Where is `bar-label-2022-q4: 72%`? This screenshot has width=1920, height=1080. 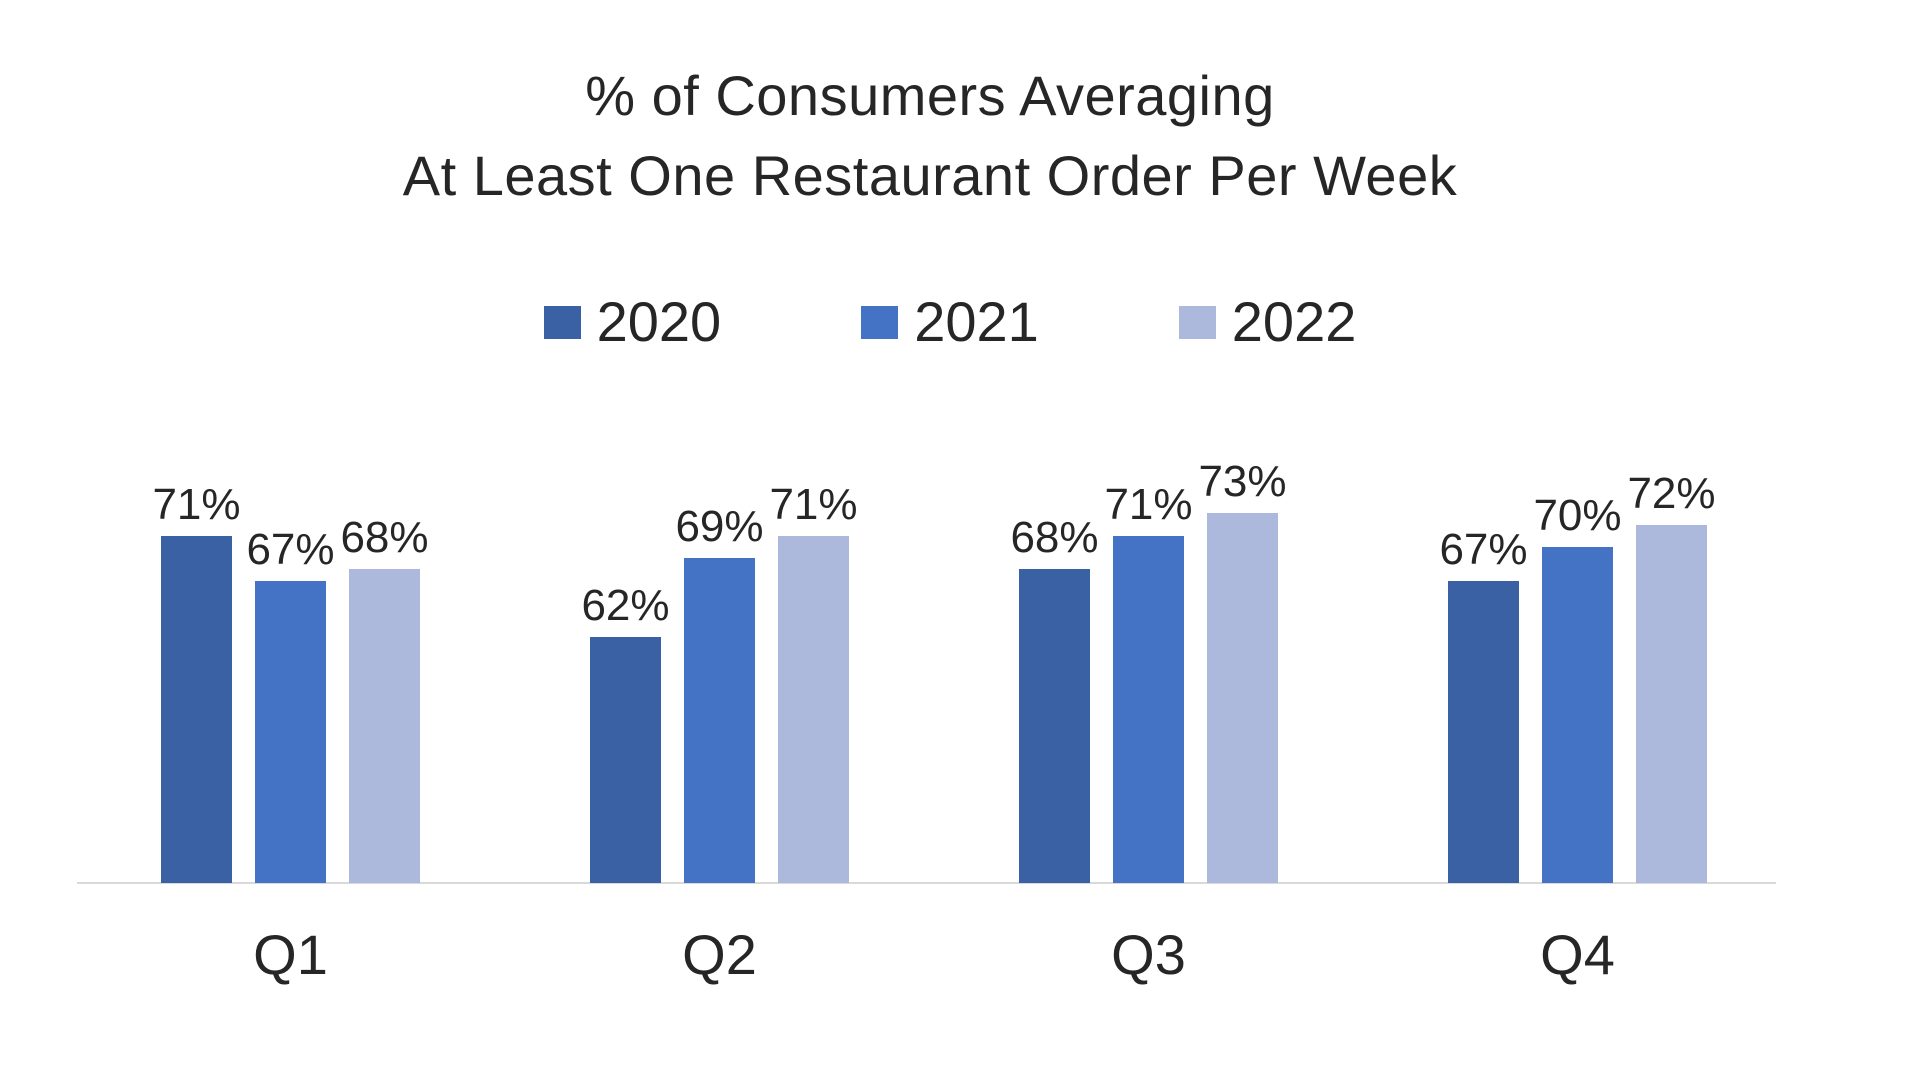 bar-label-2022-q4: 72% is located at coordinates (1671, 493).